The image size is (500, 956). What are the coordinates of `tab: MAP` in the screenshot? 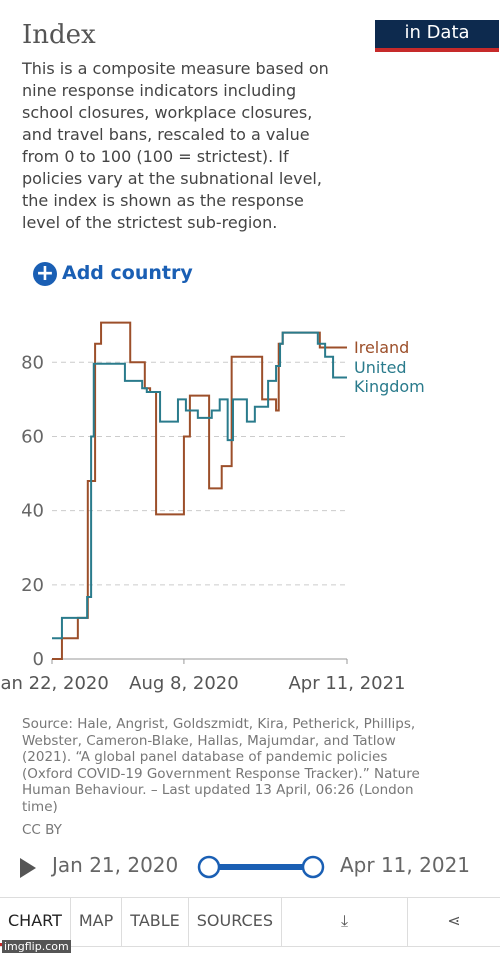 It's located at (97, 922).